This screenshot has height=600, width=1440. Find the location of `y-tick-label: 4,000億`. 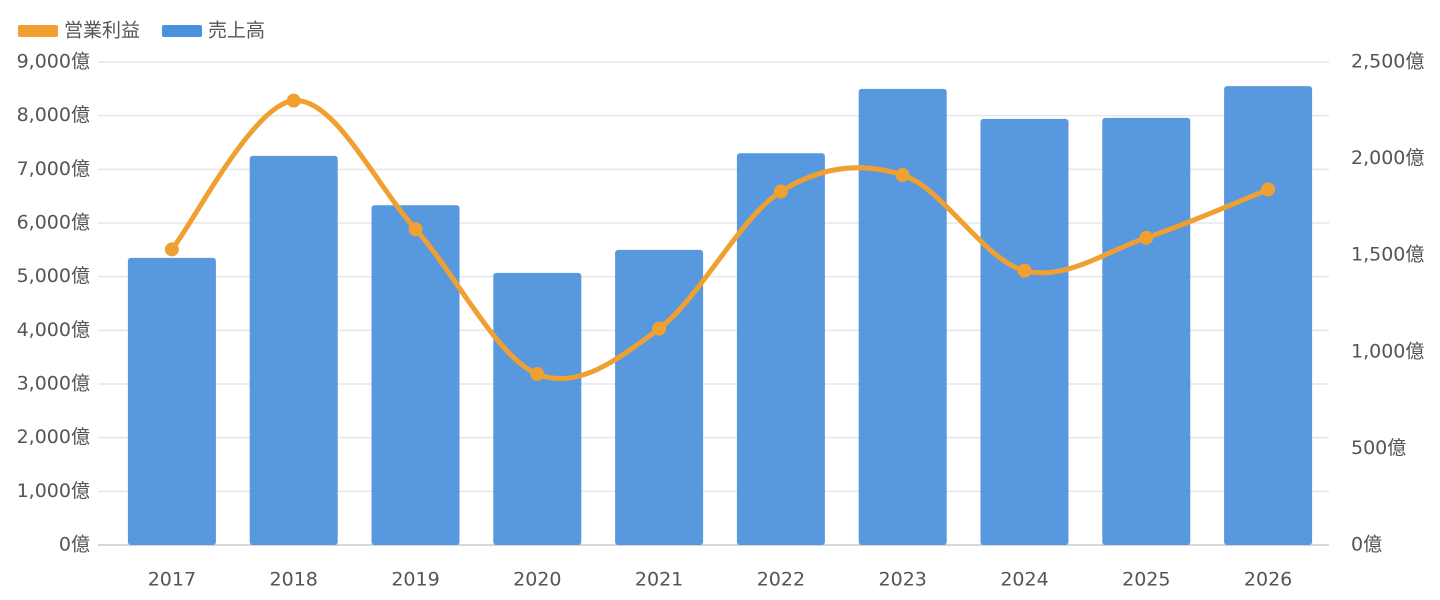

y-tick-label: 4,000億 is located at coordinates (53, 330).